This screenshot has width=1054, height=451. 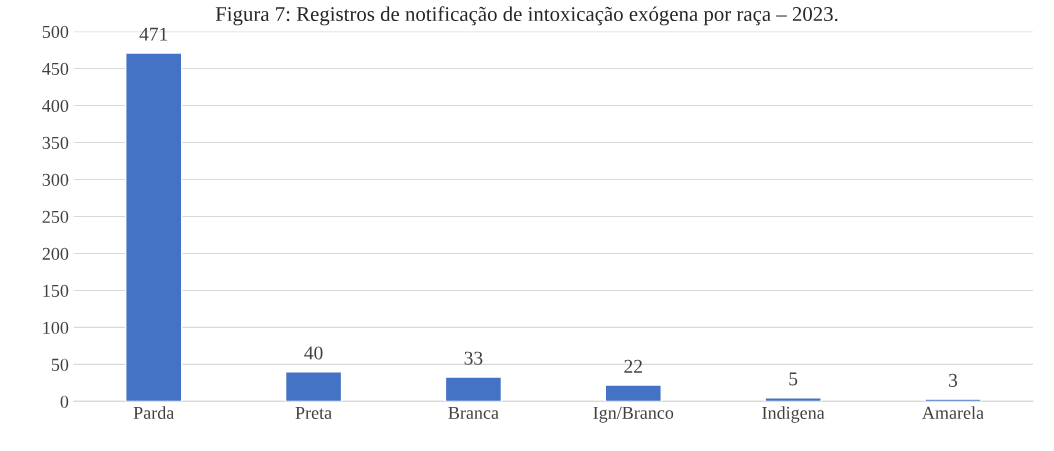 I want to click on chart-title: Figura 7: Registros de notificação de intoxicação exógena por raça – 2023., so click(x=526, y=16).